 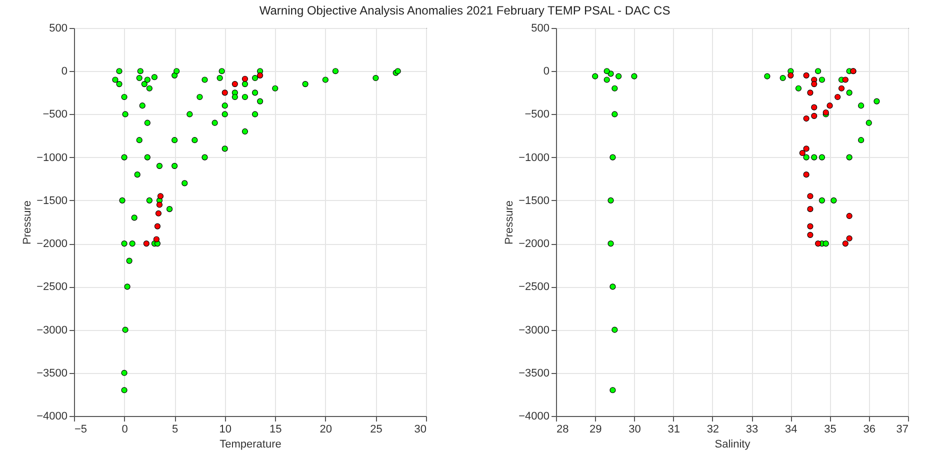 What do you see at coordinates (791, 430) in the screenshot?
I see `x-tick-label: 34` at bounding box center [791, 430].